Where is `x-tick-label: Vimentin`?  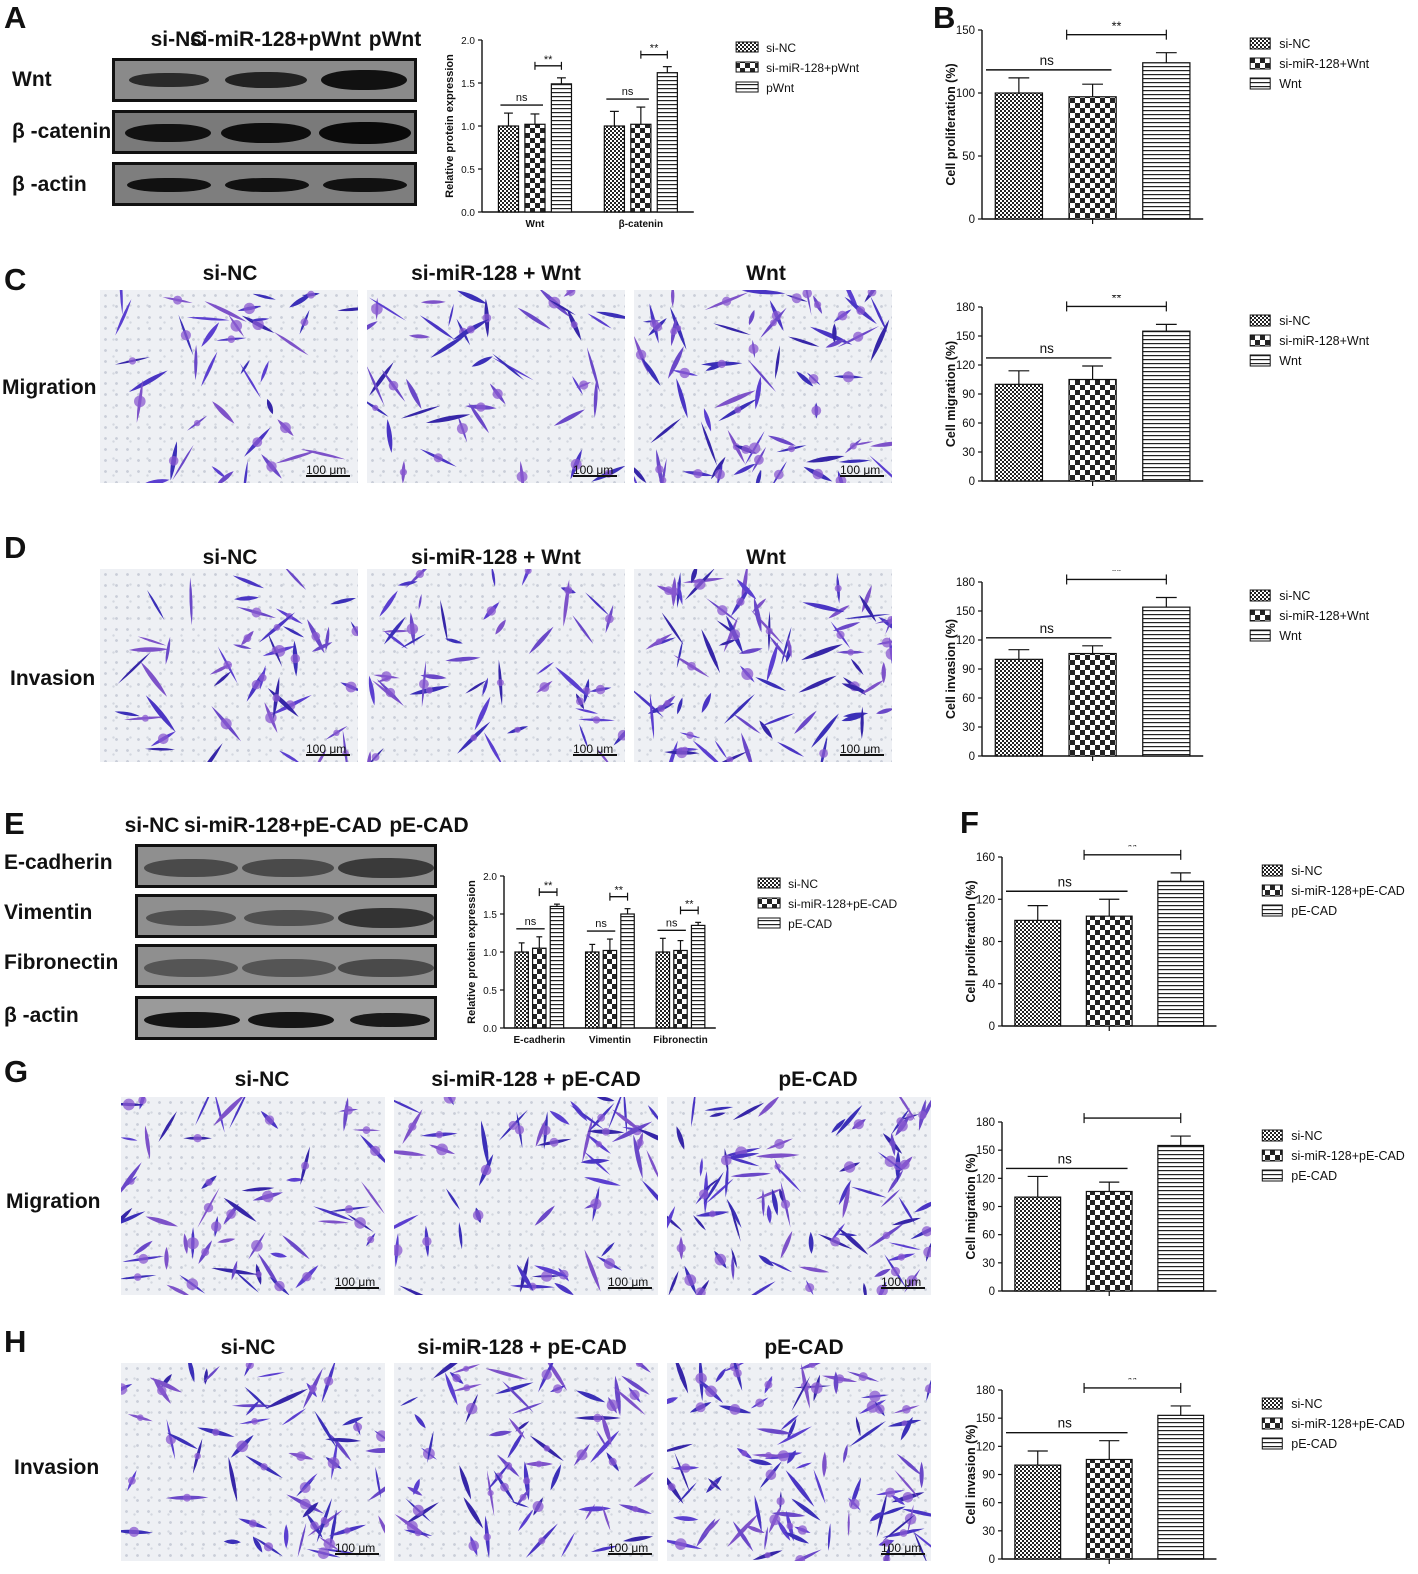 x-tick-label: Vimentin is located at coordinates (610, 1040).